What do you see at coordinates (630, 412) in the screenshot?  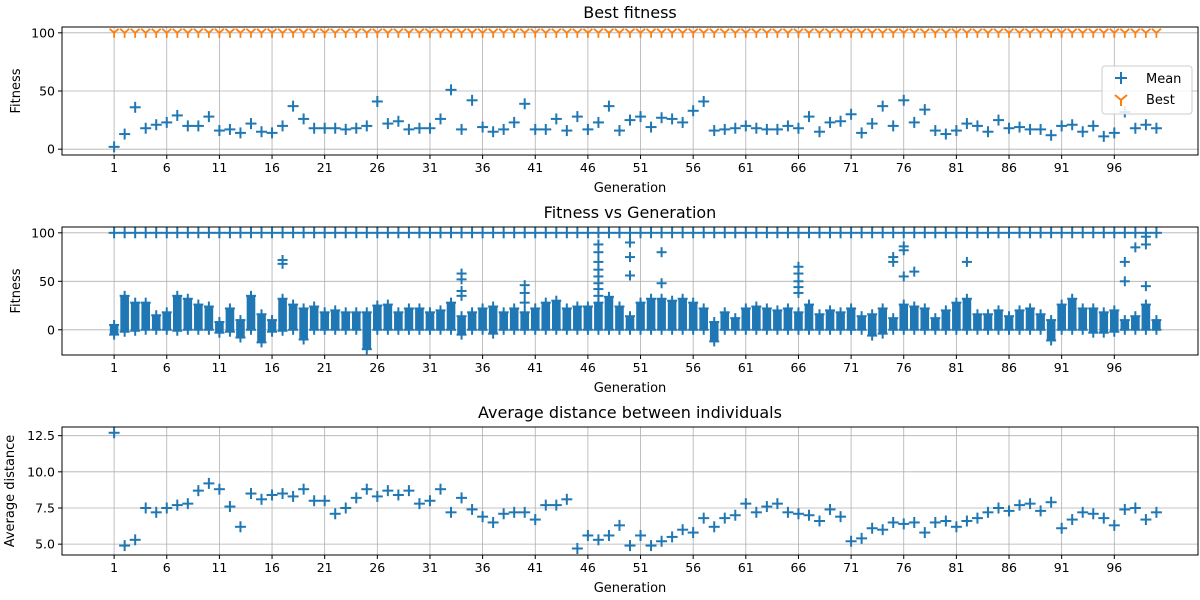 I see `chart-title: Average distance between individuals` at bounding box center [630, 412].